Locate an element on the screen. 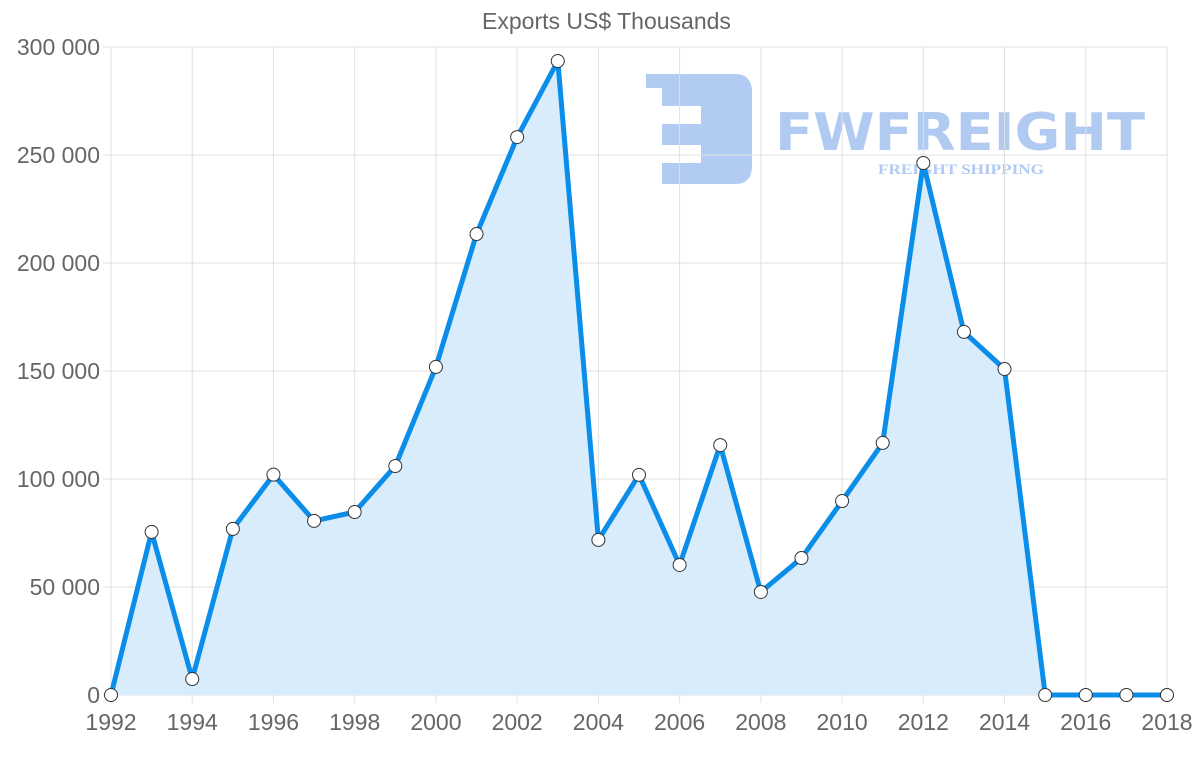 The height and width of the screenshot is (763, 1200). y-tick-label: 150 000 is located at coordinates (58, 371).